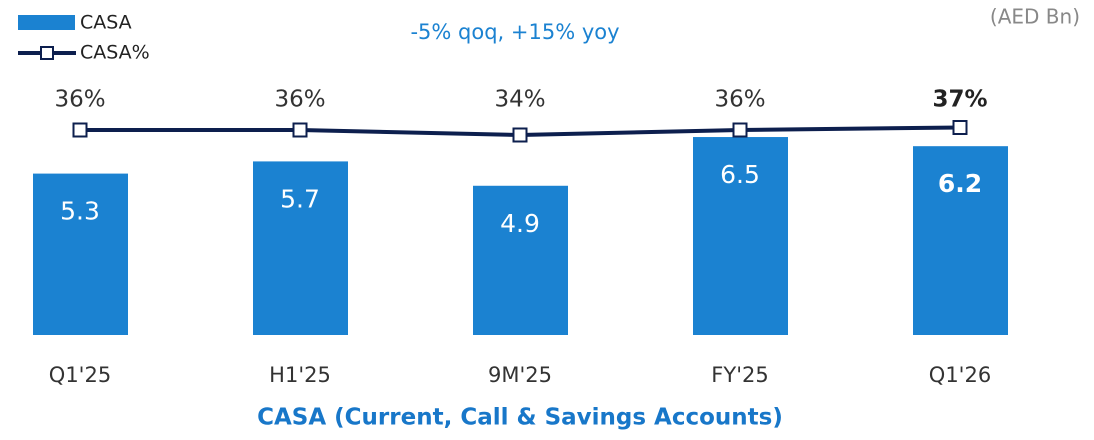  I want to click on legend-marker, so click(47, 53).